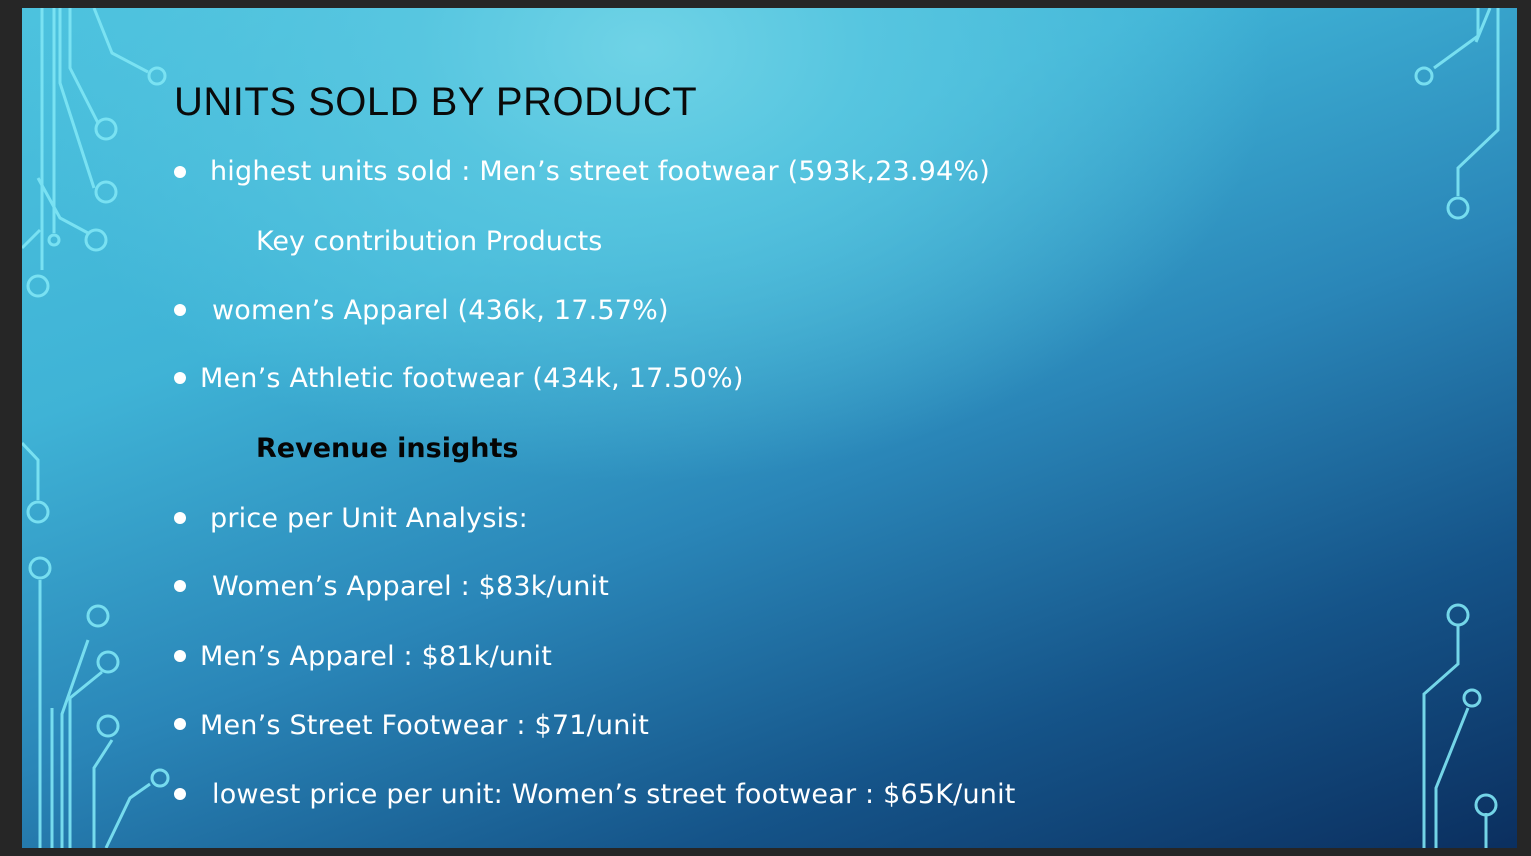  What do you see at coordinates (429, 241) in the screenshot?
I see `section-subheading: Key contribution Products` at bounding box center [429, 241].